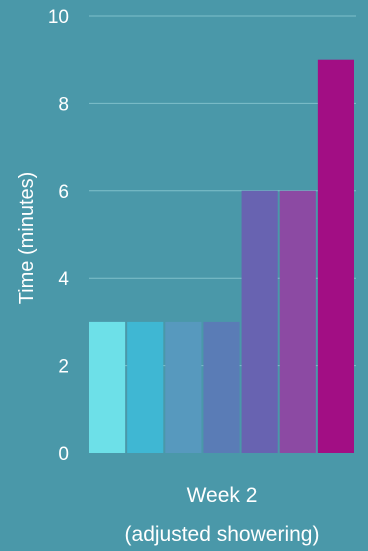 This screenshot has height=551, width=368. What do you see at coordinates (63, 367) in the screenshot?
I see `y-tick-label: 2` at bounding box center [63, 367].